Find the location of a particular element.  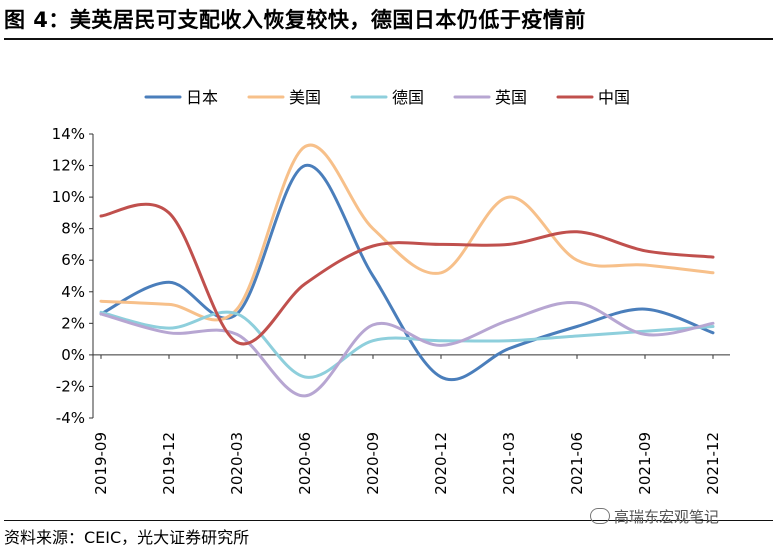

x-tick-label: 2021-09 is located at coordinates (645, 463).